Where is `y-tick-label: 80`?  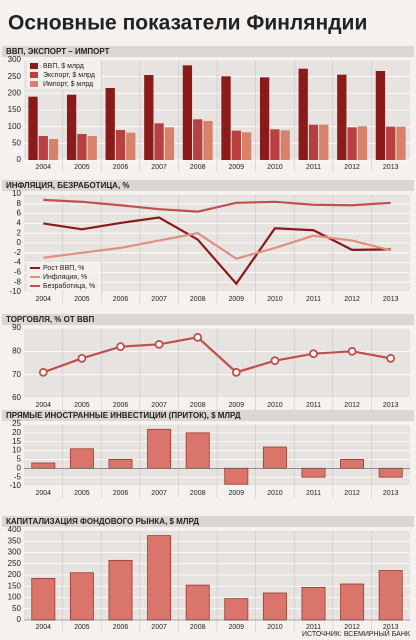
y-tick-label: 80 is located at coordinates (16, 350).